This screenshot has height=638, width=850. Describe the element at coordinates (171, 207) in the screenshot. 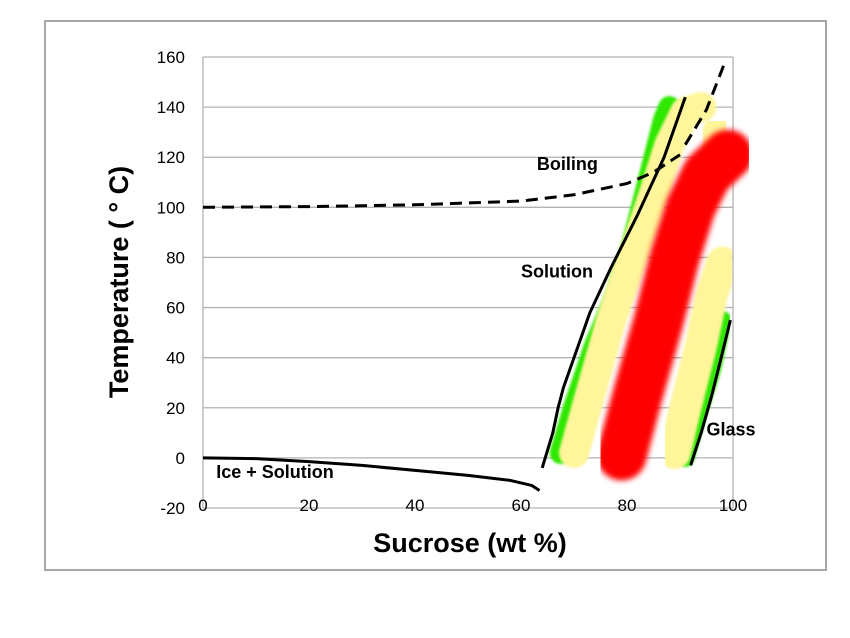

I see `y-tick-label: 100` at that location.